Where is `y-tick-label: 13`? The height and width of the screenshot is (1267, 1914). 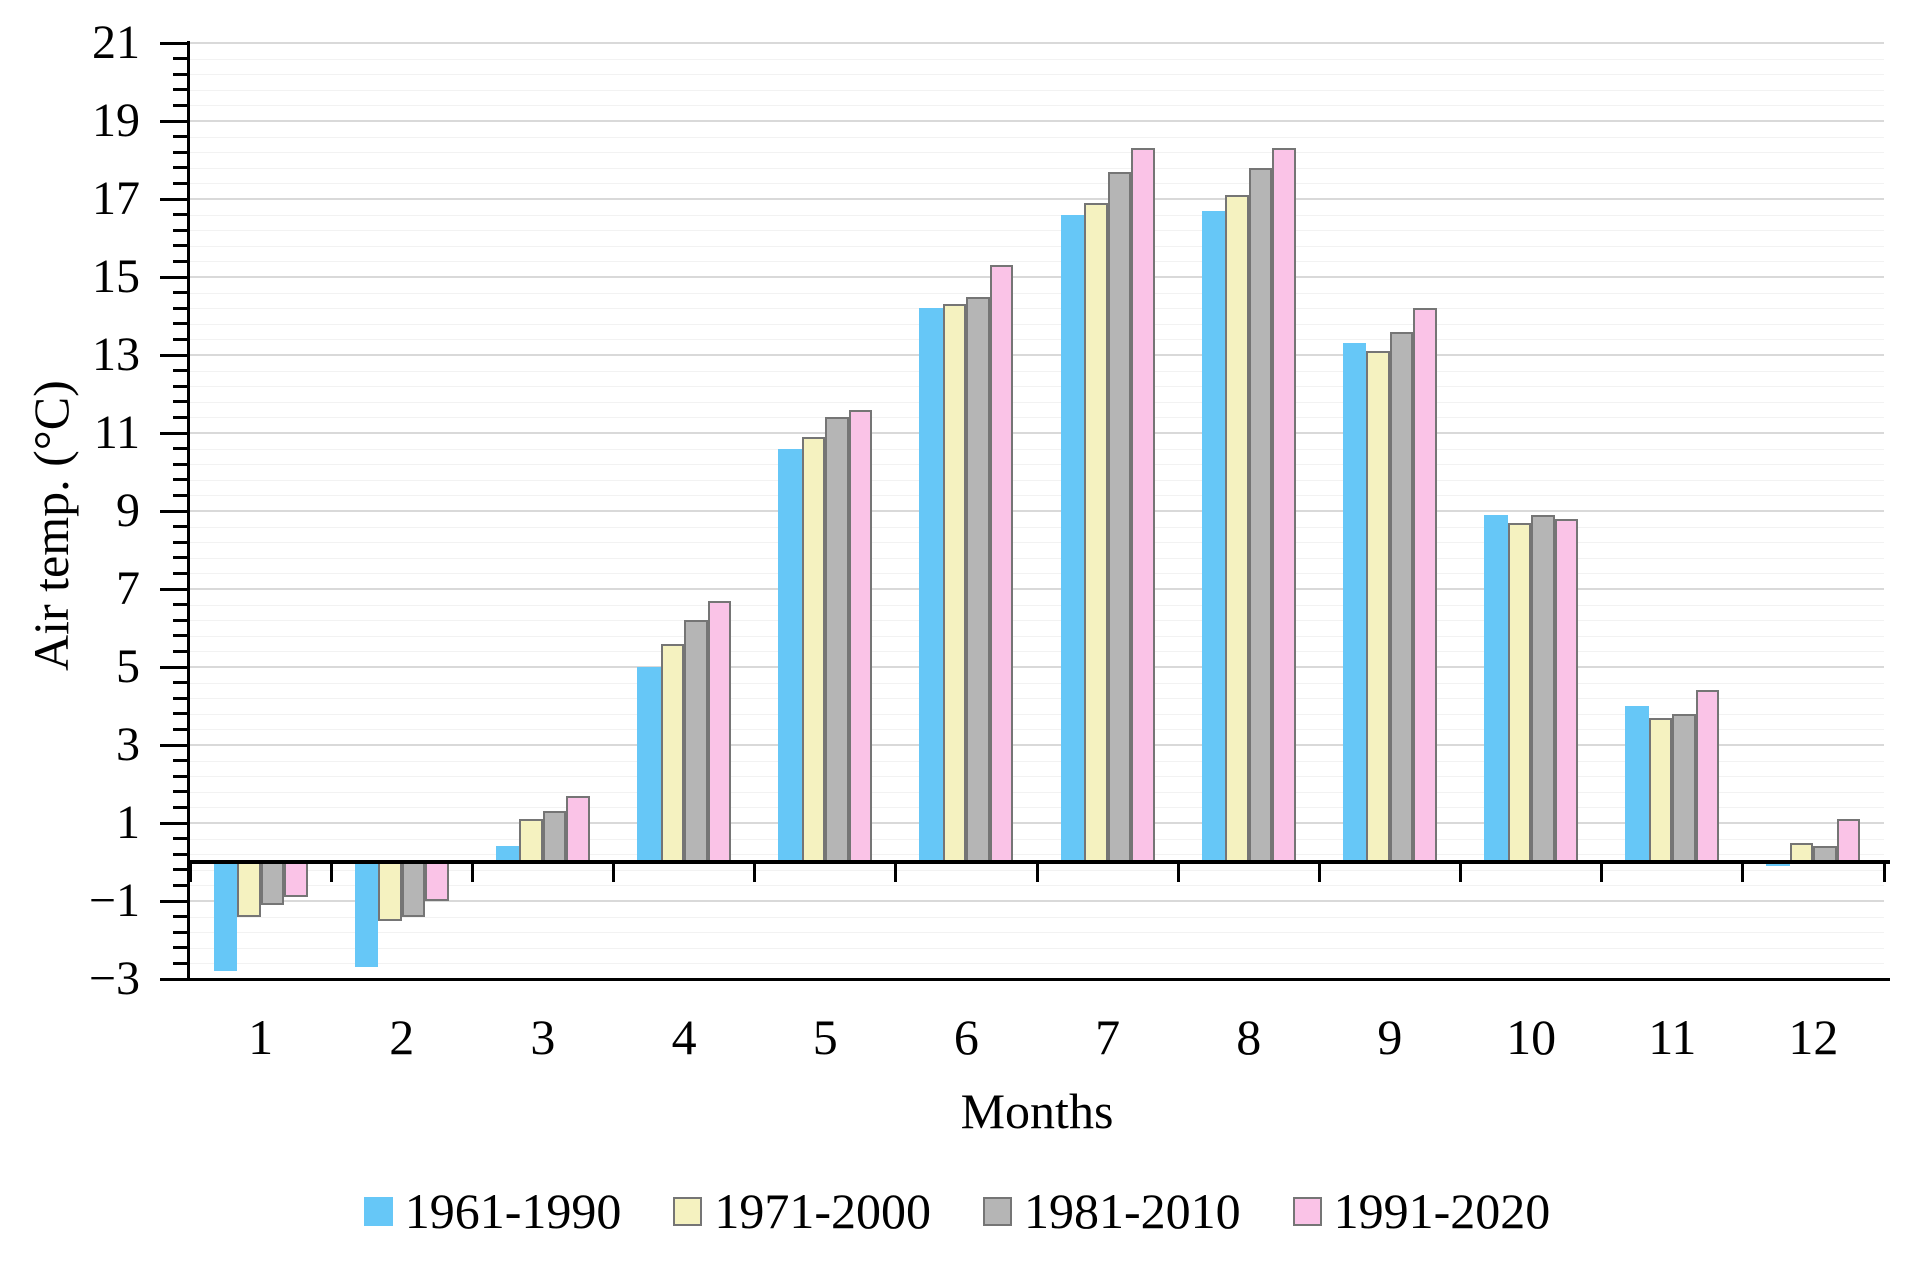 y-tick-label: 13 is located at coordinates (116, 354).